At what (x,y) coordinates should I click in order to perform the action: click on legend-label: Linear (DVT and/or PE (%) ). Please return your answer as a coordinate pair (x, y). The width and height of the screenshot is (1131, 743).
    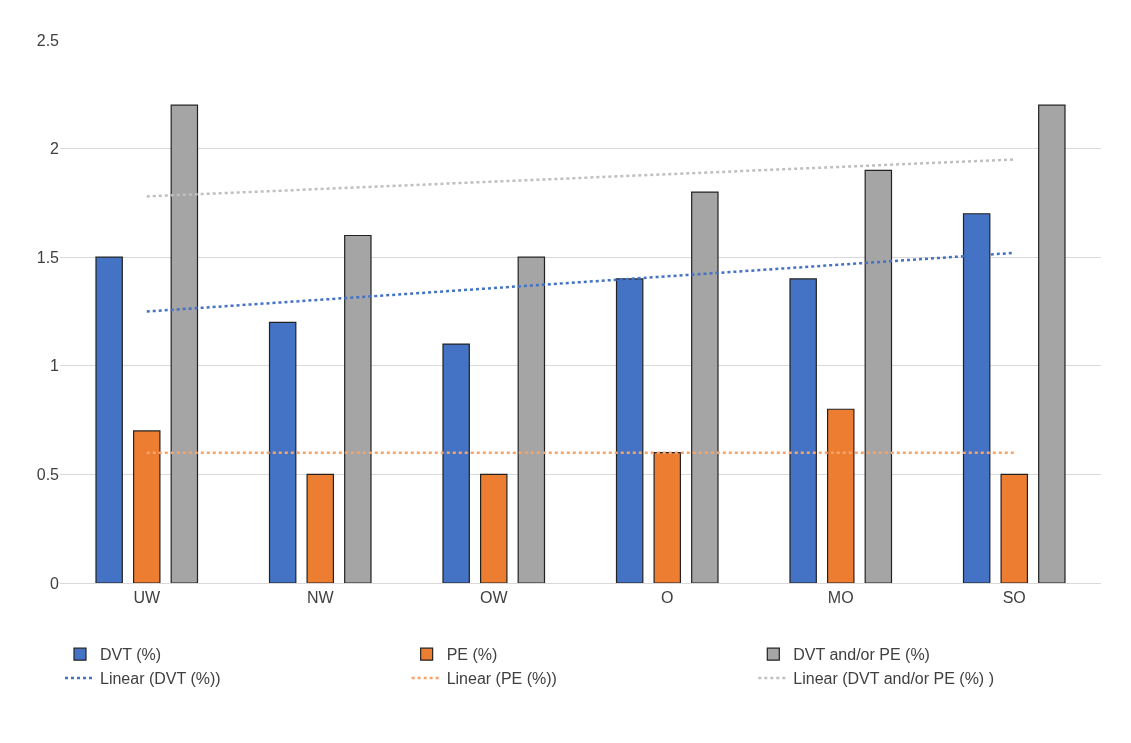
    Looking at the image, I should click on (893, 679).